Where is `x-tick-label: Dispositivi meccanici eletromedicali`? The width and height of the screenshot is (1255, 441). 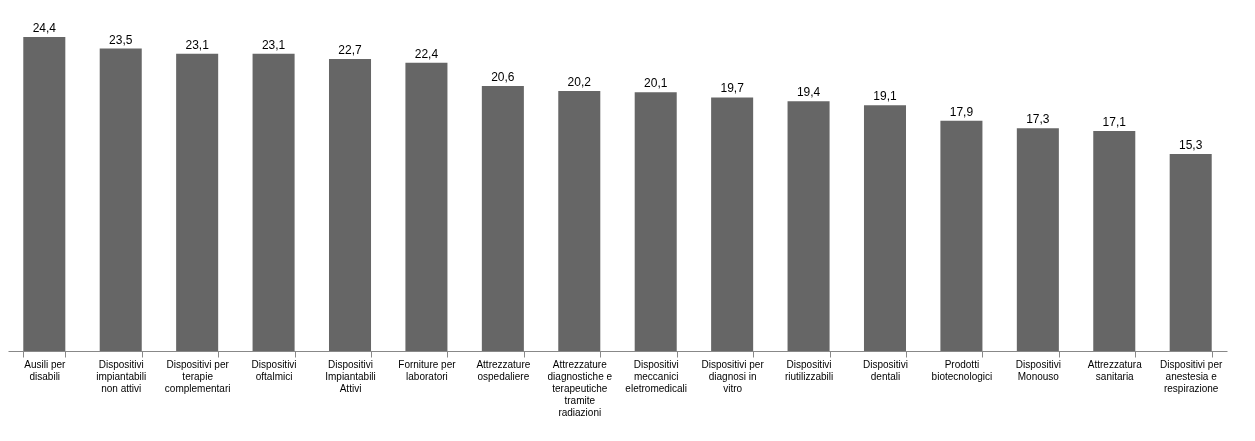 x-tick-label: Dispositivi meccanici eletromedicali is located at coordinates (656, 376).